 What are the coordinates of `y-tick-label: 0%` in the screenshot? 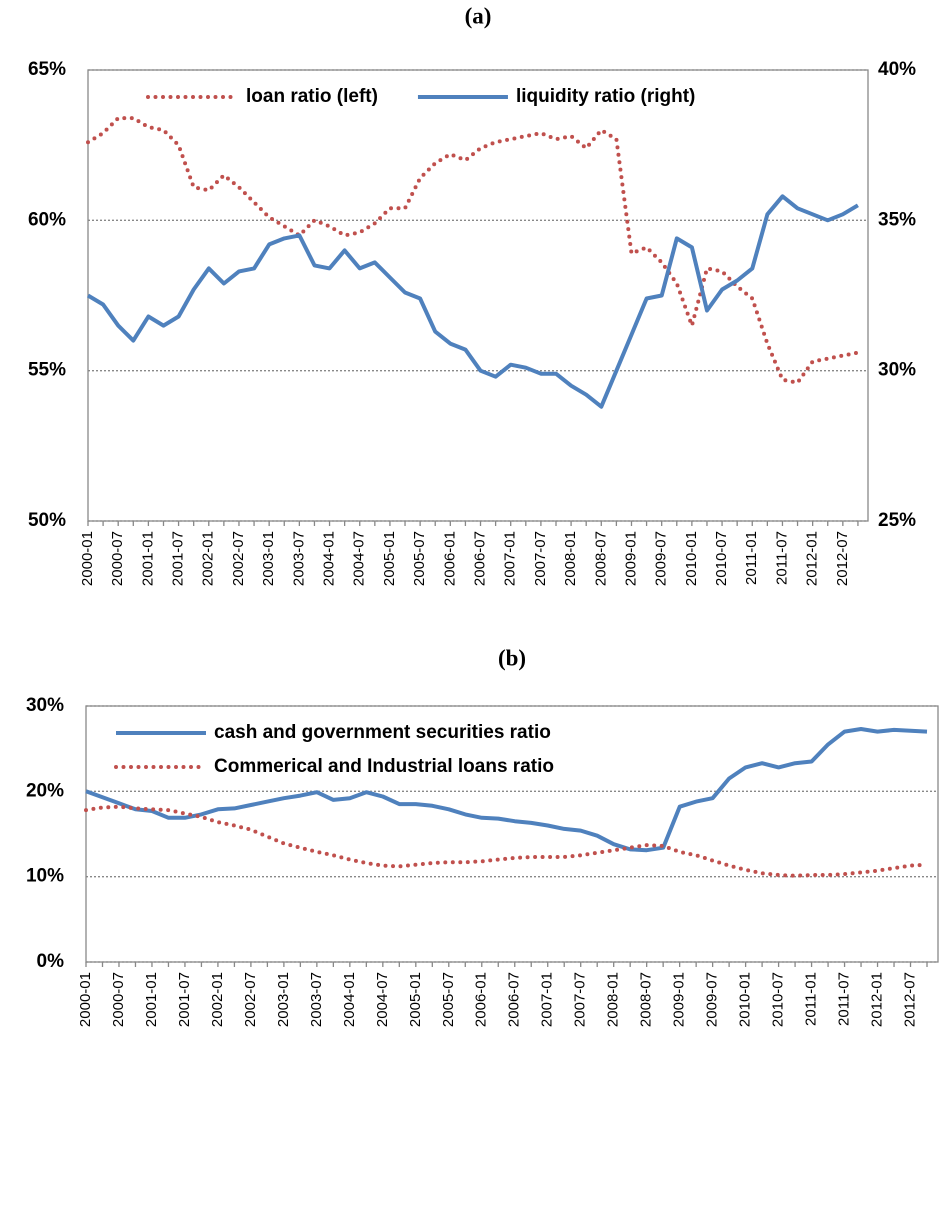 It's located at (51, 961).